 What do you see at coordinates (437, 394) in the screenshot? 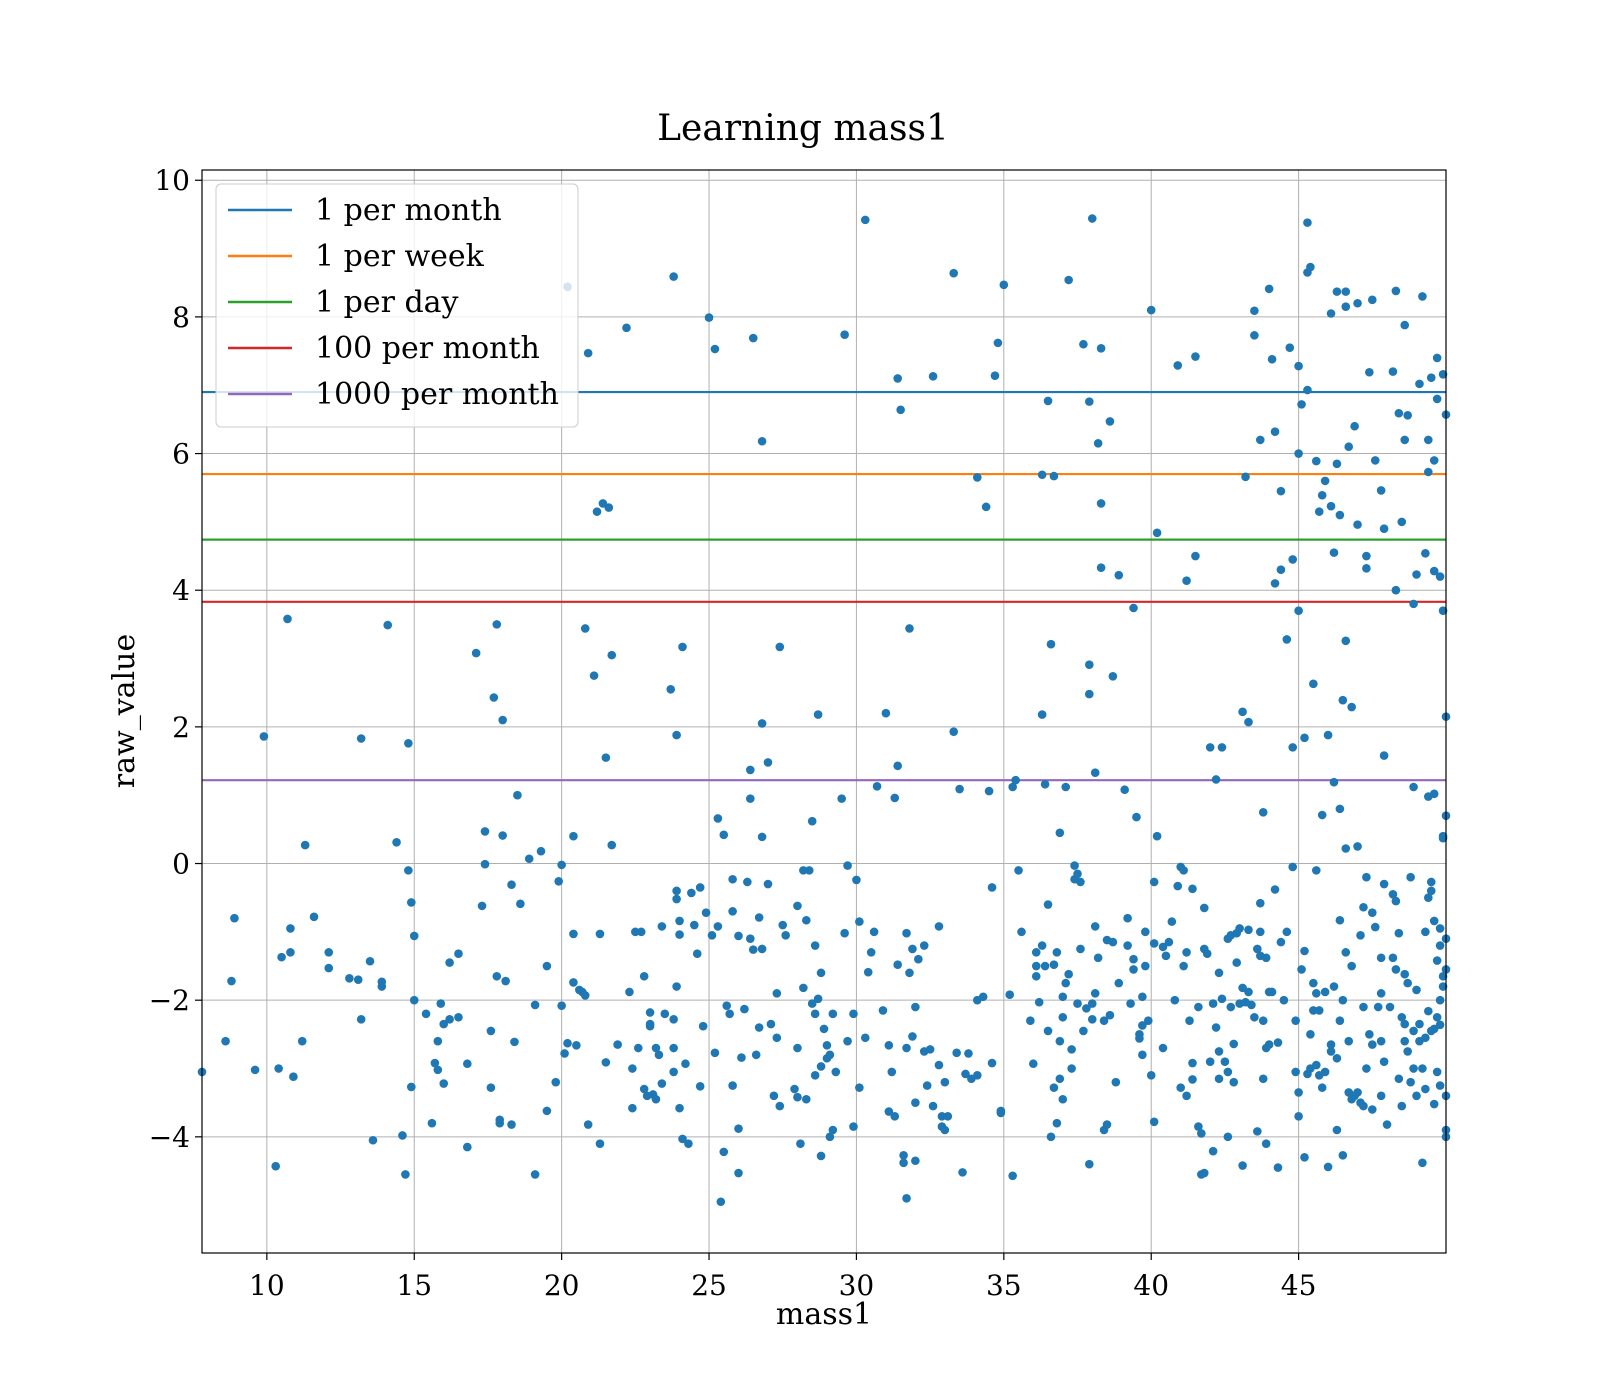
I see `legend-label: 1000 per month` at bounding box center [437, 394].